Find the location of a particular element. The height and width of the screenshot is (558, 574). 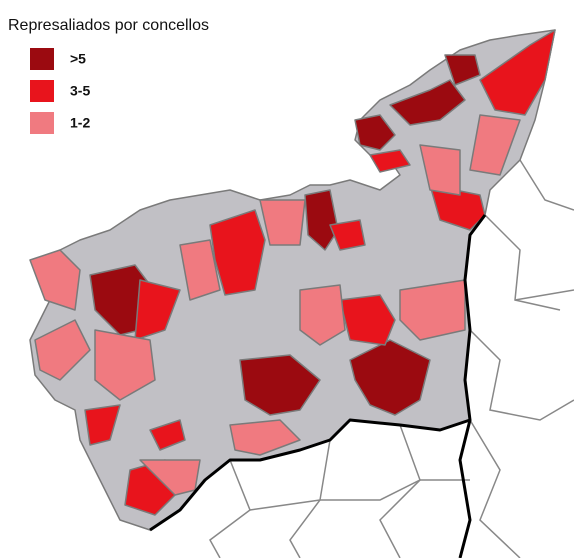

legend-label: 1-2 is located at coordinates (80, 123).